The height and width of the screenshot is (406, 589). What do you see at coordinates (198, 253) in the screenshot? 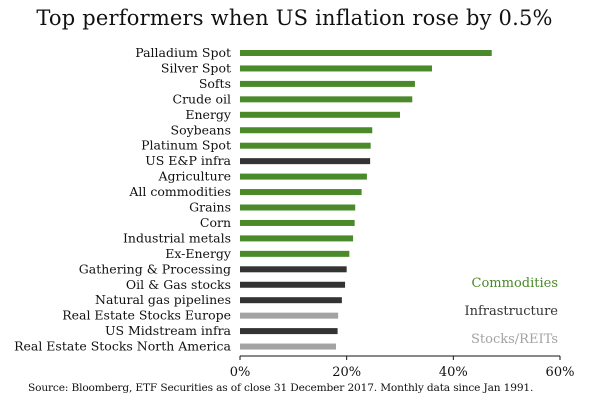
I see `category-label-13: Ex-Energy` at bounding box center [198, 253].